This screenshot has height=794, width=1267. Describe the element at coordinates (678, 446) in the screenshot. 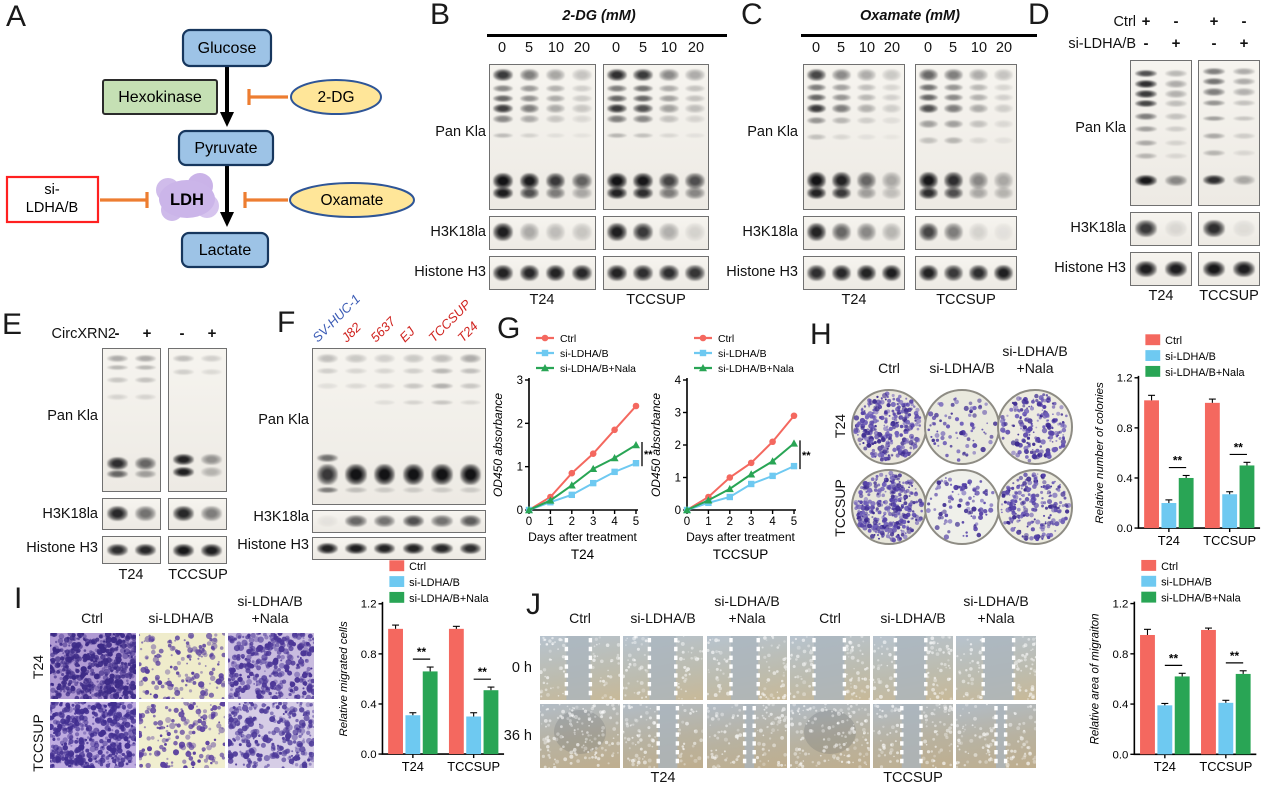

I see `svg-text: 2` at that location.